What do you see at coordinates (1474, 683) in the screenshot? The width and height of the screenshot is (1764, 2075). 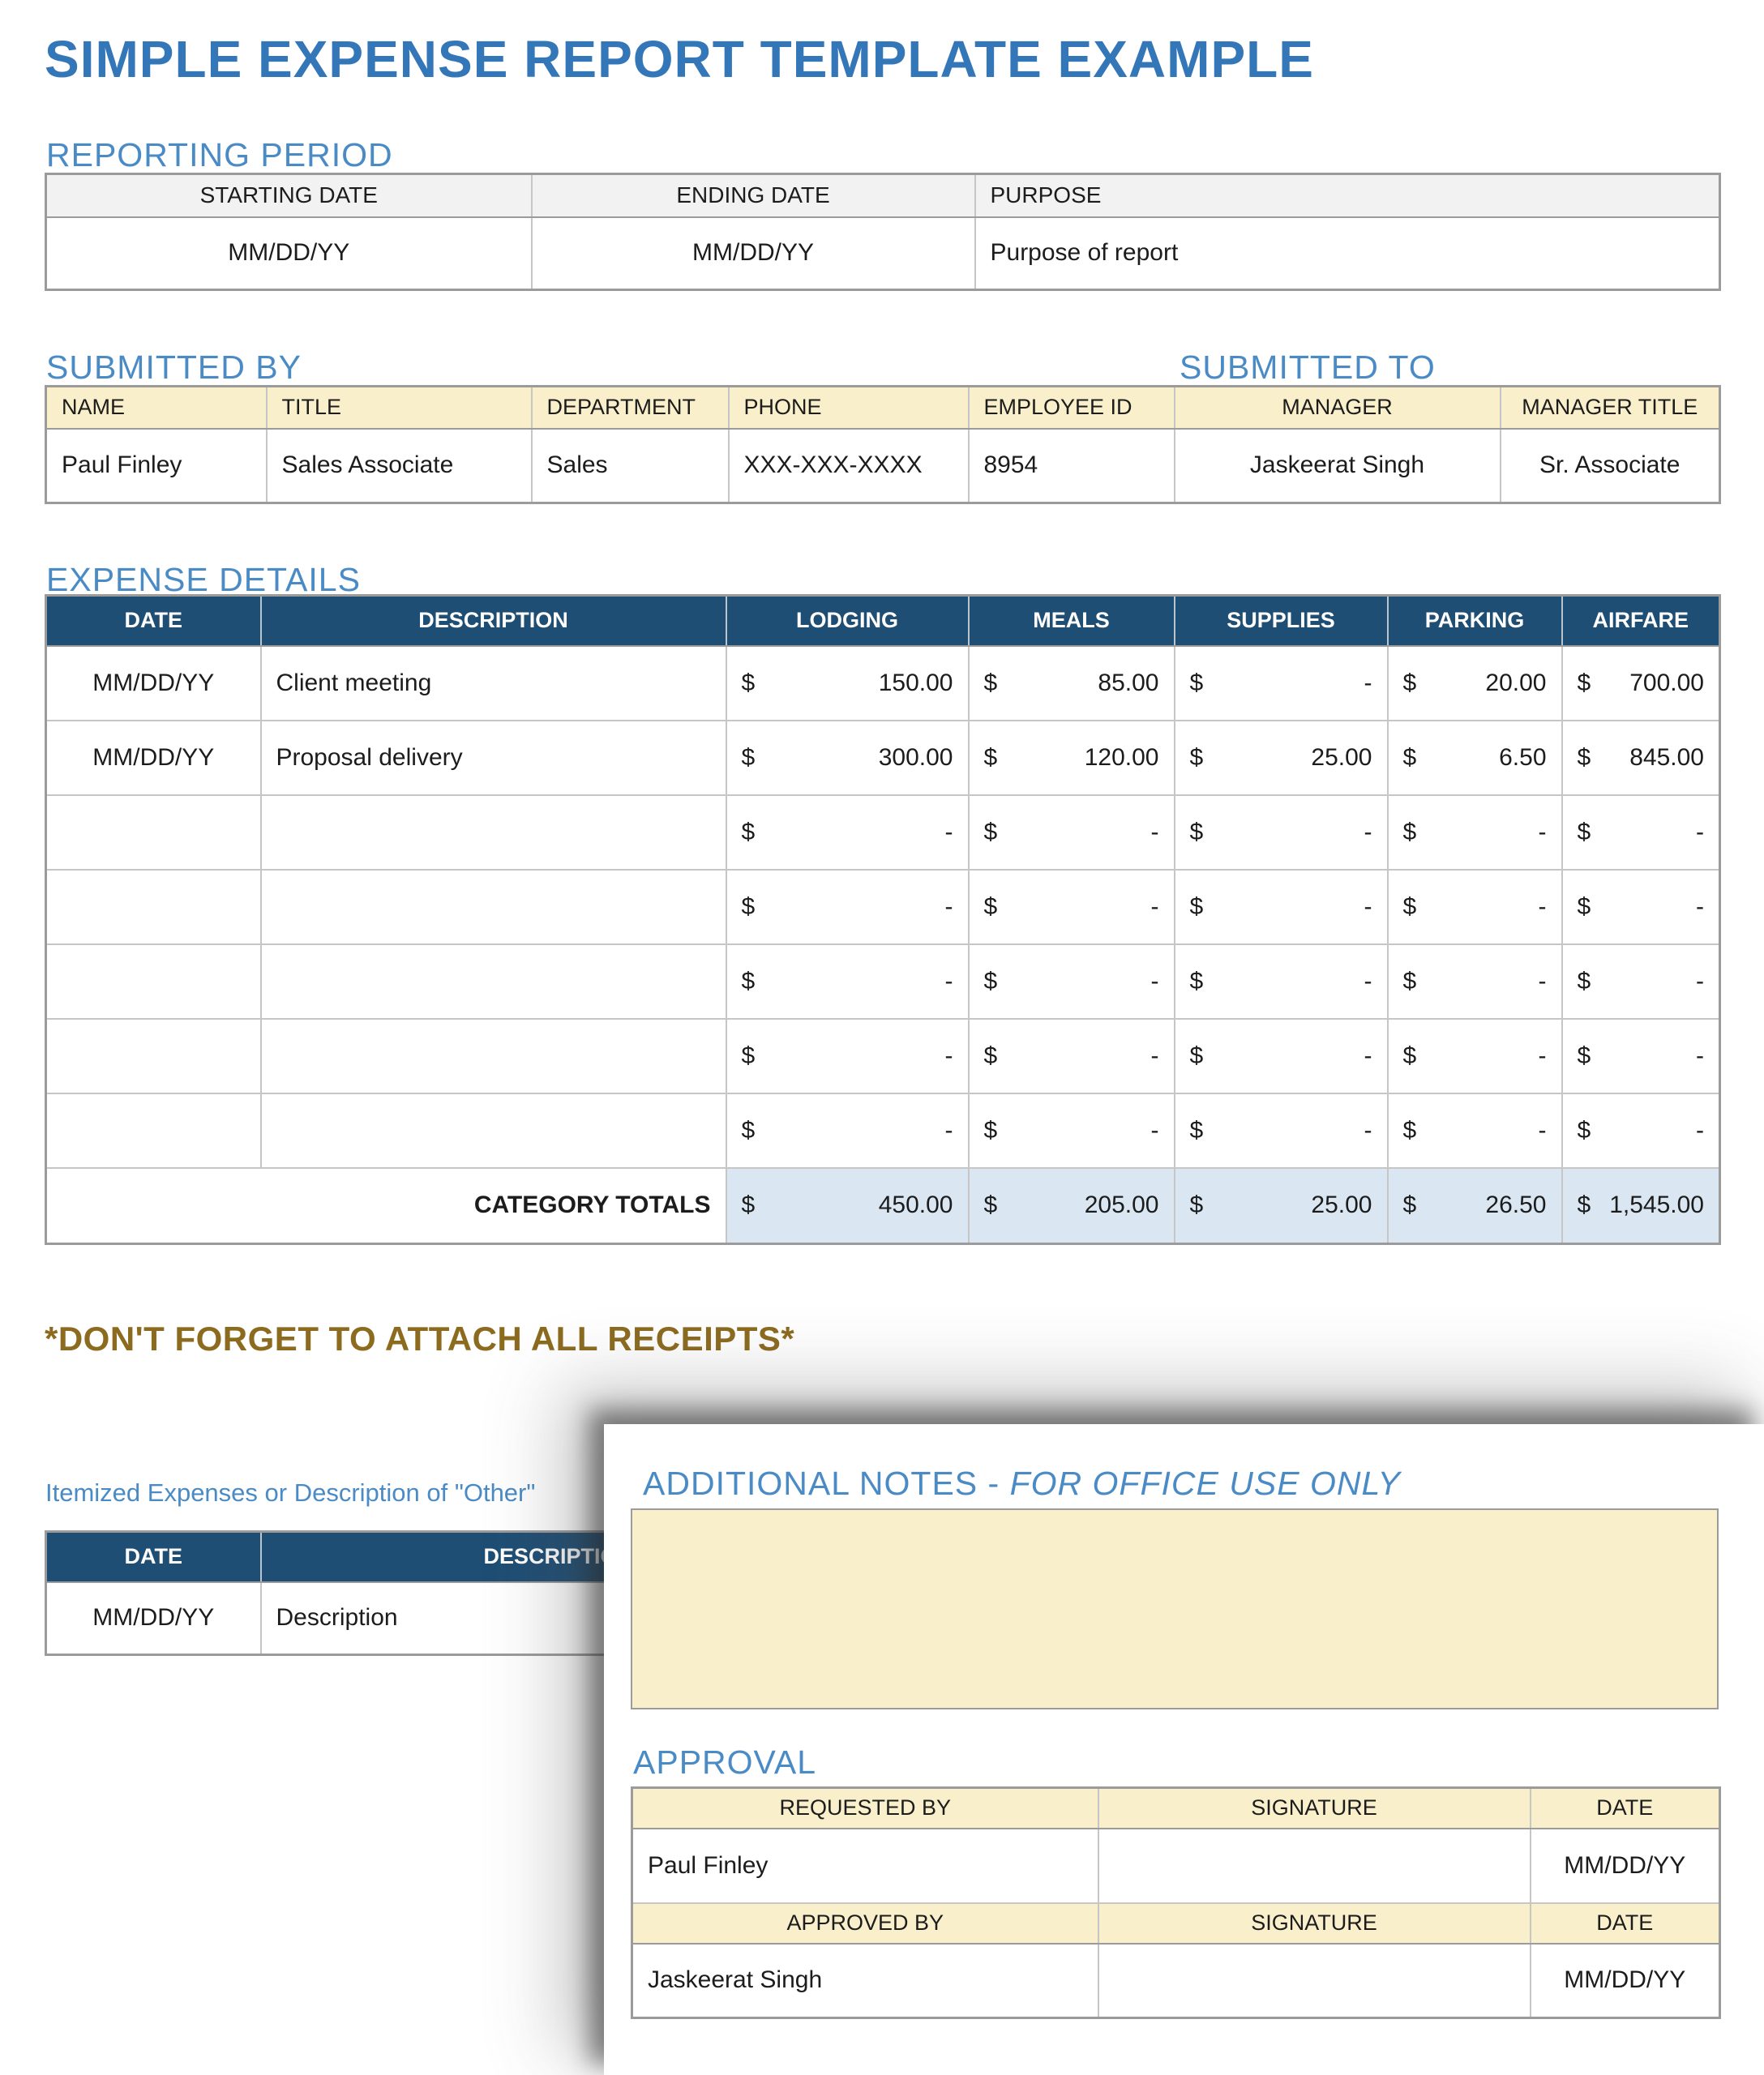 I see `parking-cell: $20.00` at bounding box center [1474, 683].